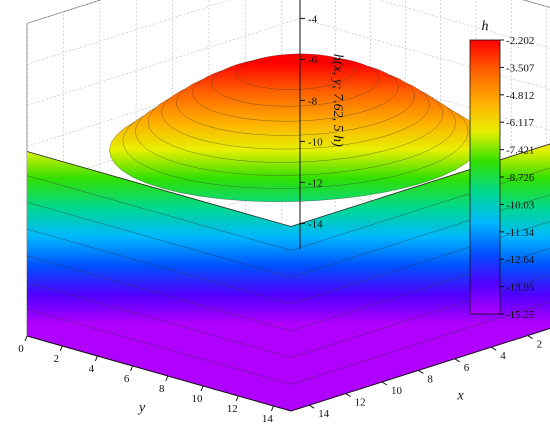  What do you see at coordinates (324, 414) in the screenshot?
I see `x-tick-label: 14` at bounding box center [324, 414].